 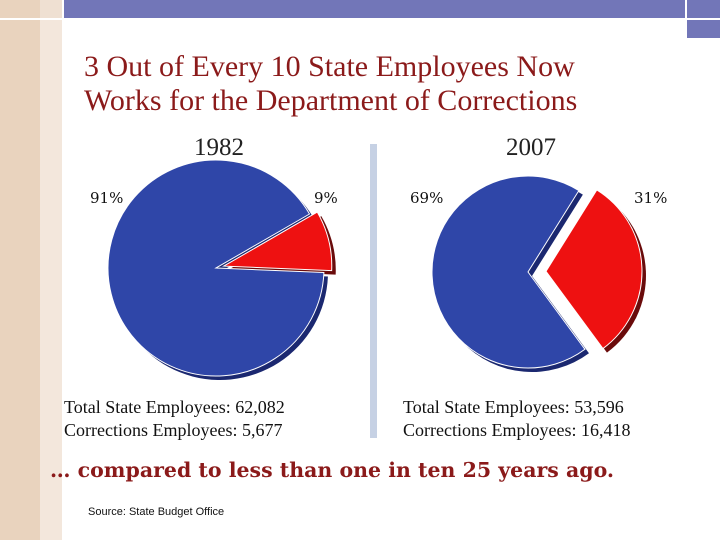 I want to click on frame-right-blue, so click(x=703, y=29).